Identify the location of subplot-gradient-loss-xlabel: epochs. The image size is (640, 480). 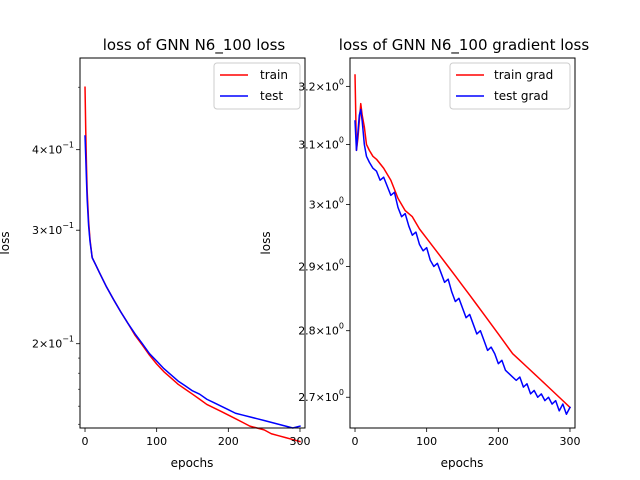
(462, 463).